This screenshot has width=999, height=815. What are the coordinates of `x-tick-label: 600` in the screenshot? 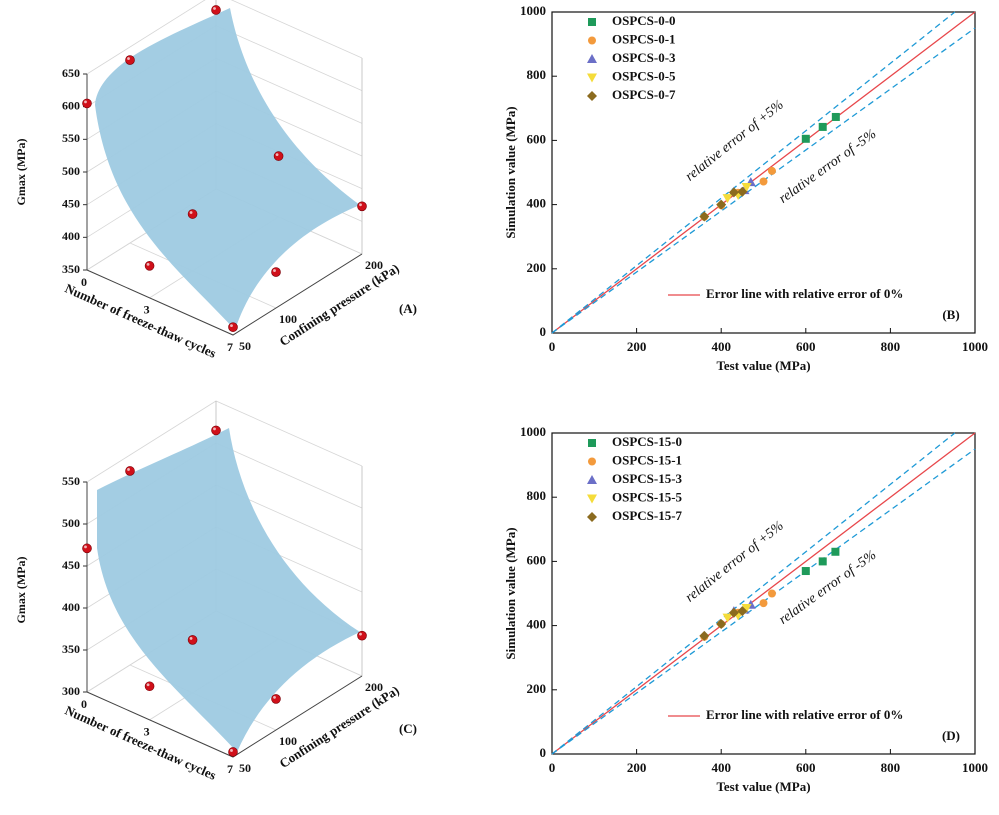 It's located at (806, 767).